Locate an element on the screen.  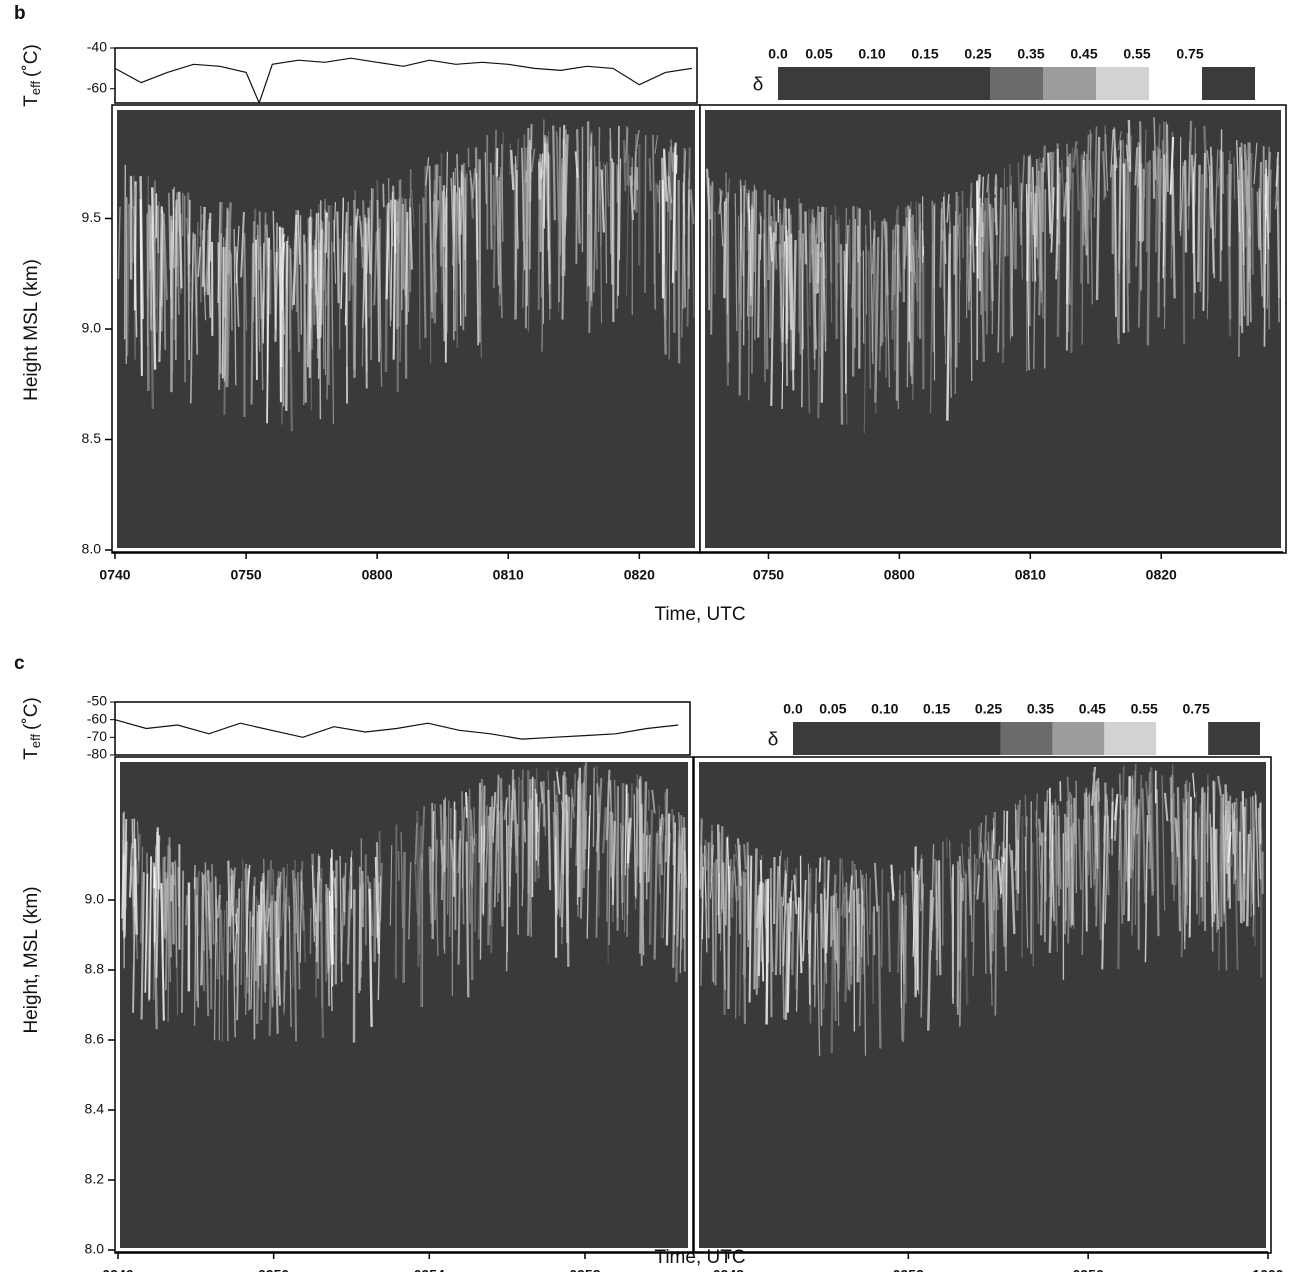
temp-tick-label: -80 is located at coordinates (97, 754).